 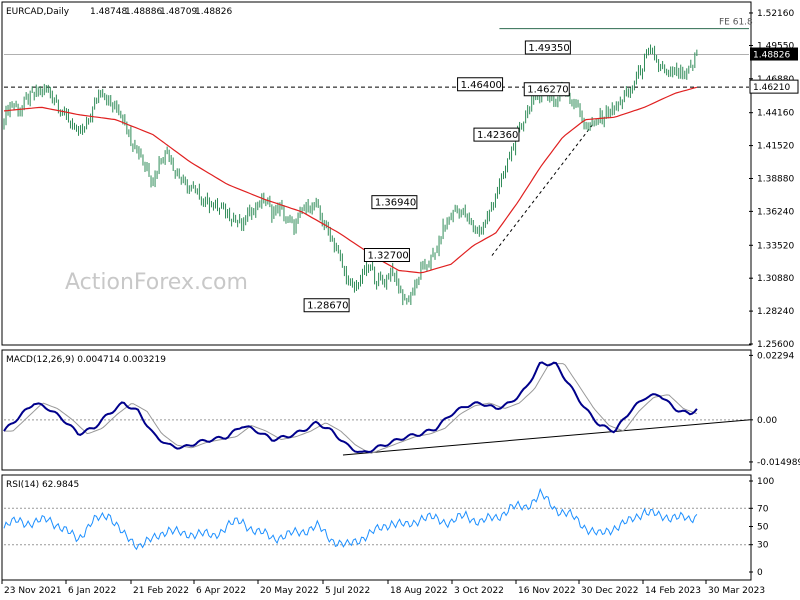 What do you see at coordinates (479, 591) in the screenshot?
I see `x-tick-label: 3 Oct 2022` at bounding box center [479, 591].